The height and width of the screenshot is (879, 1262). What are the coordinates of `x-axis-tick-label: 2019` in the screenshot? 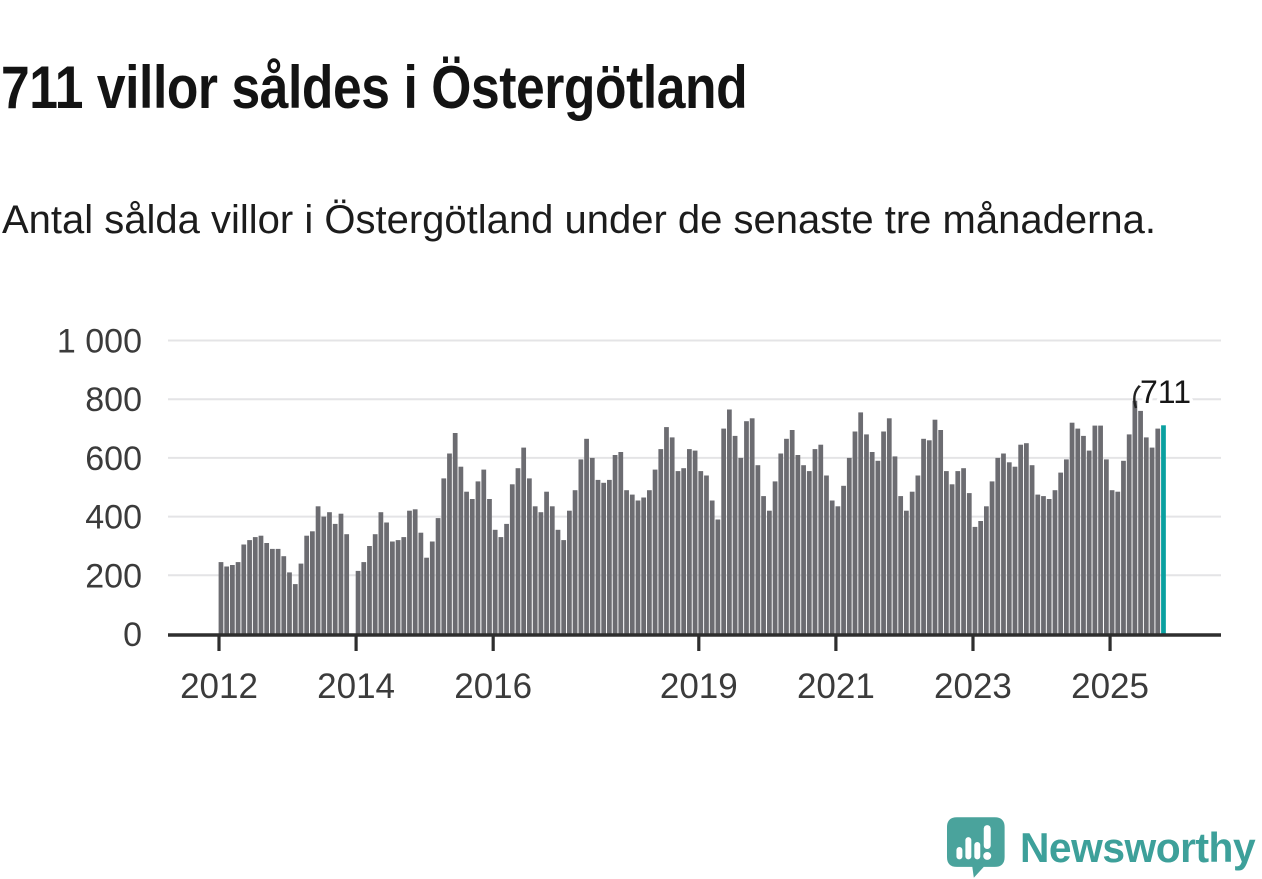 It's located at (699, 686).